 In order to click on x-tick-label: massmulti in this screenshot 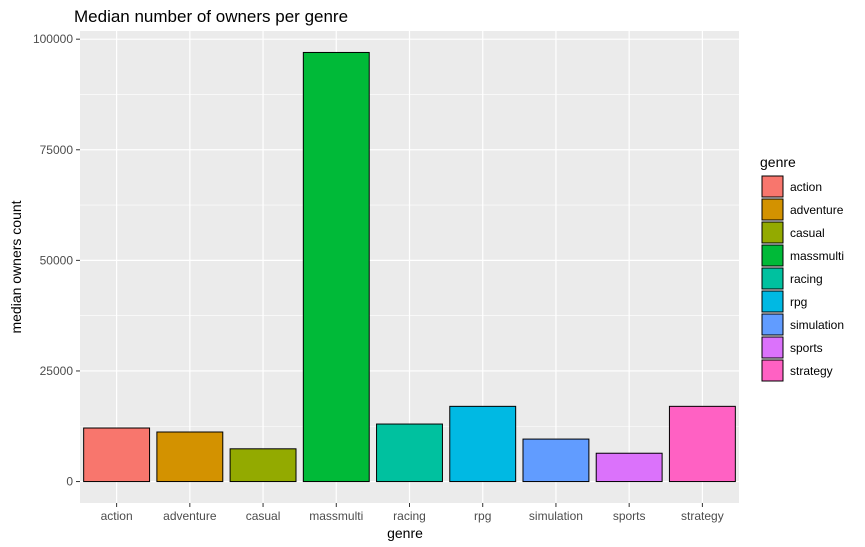, I will do `click(336, 516)`.